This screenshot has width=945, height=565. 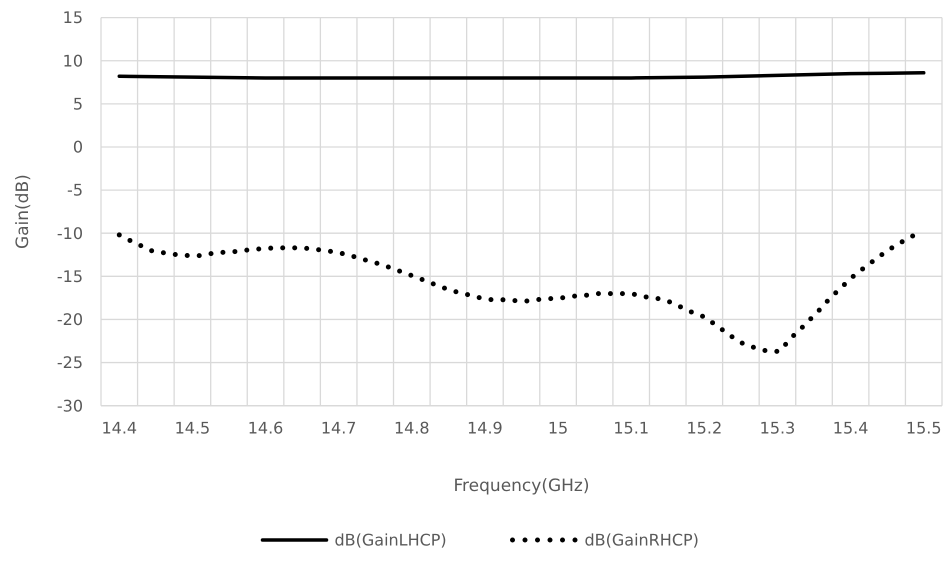 I want to click on y-tick-label: -30, so click(x=69, y=406).